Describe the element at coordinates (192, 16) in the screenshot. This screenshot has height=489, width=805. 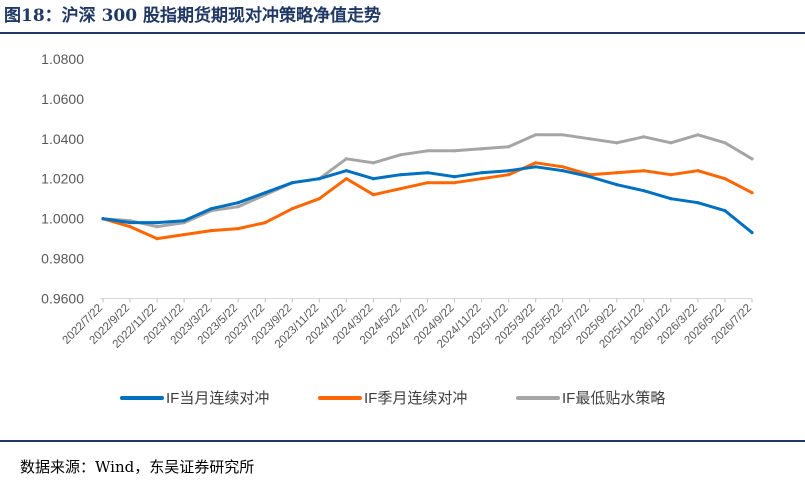
I see `figure-title: 图18：沪深 300 股指期货期现对冲策略净值走势` at that location.